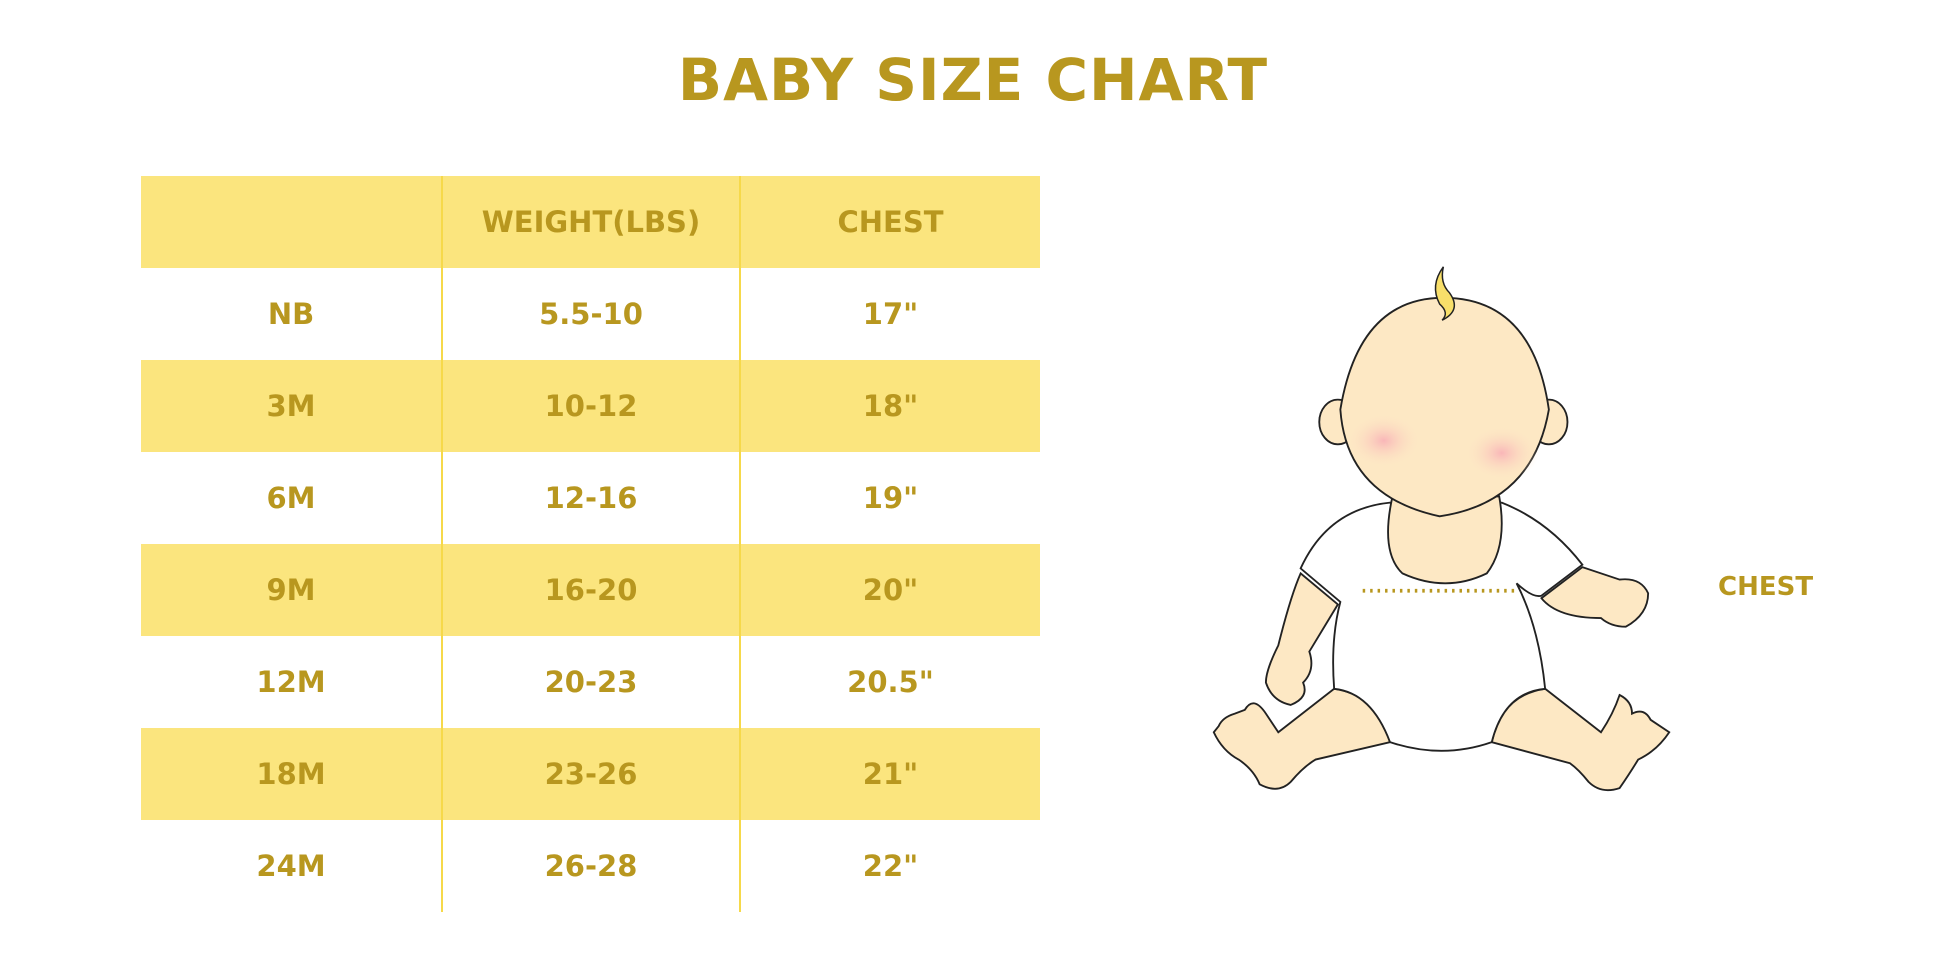  I want to click on header-chest: CHEST, so click(890, 222).